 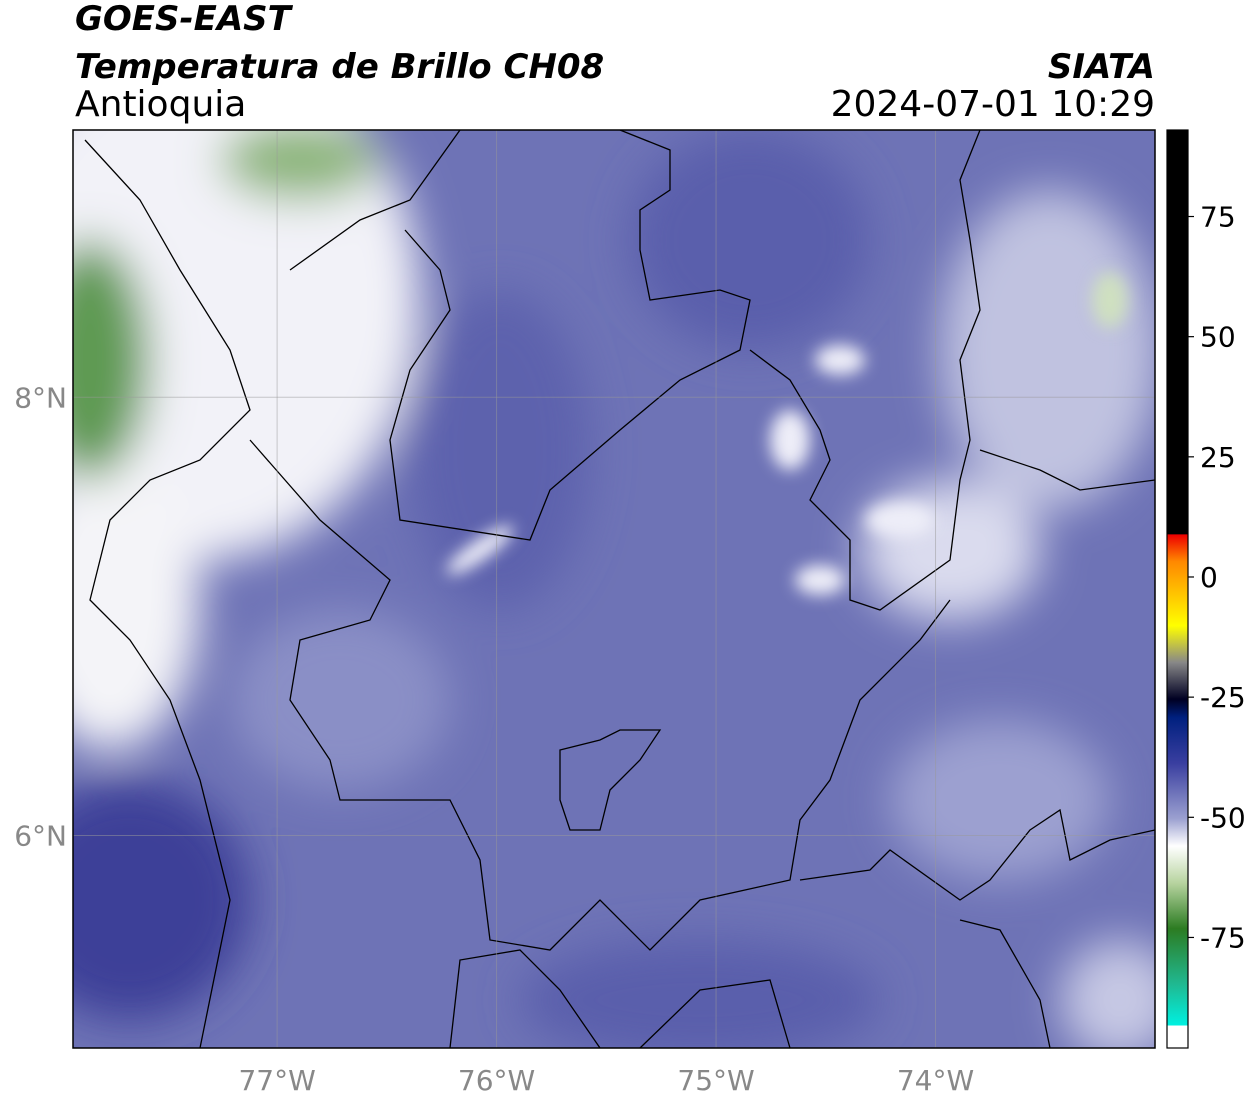 What do you see at coordinates (715, 1080) in the screenshot?
I see `x-tick-label: 75°W` at bounding box center [715, 1080].